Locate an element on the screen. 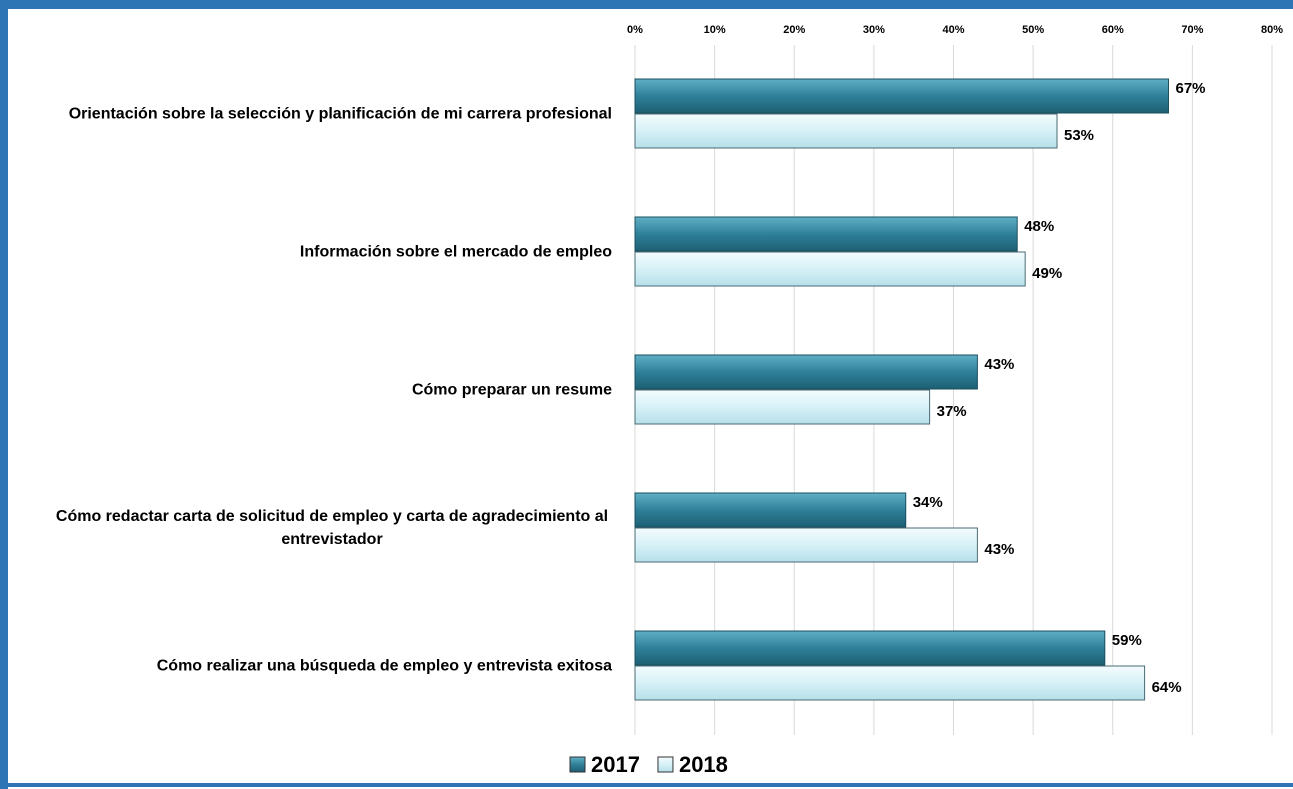  value-label: 49% is located at coordinates (1047, 273).